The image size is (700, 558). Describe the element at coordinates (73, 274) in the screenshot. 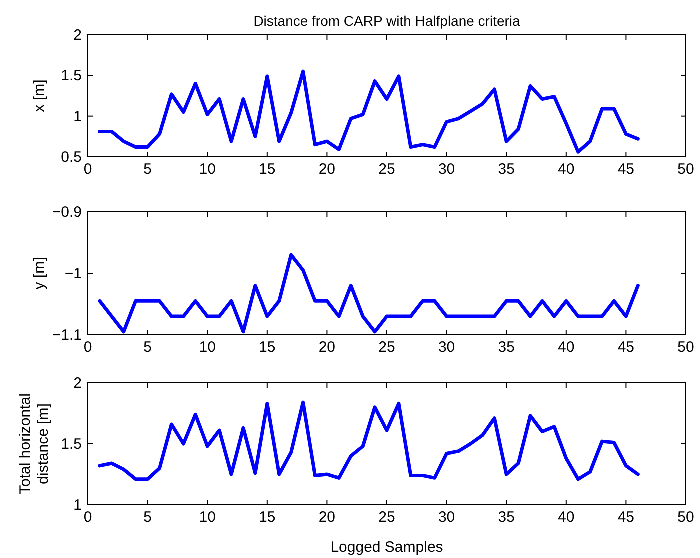

I see `y-tick-label: −1` at that location.